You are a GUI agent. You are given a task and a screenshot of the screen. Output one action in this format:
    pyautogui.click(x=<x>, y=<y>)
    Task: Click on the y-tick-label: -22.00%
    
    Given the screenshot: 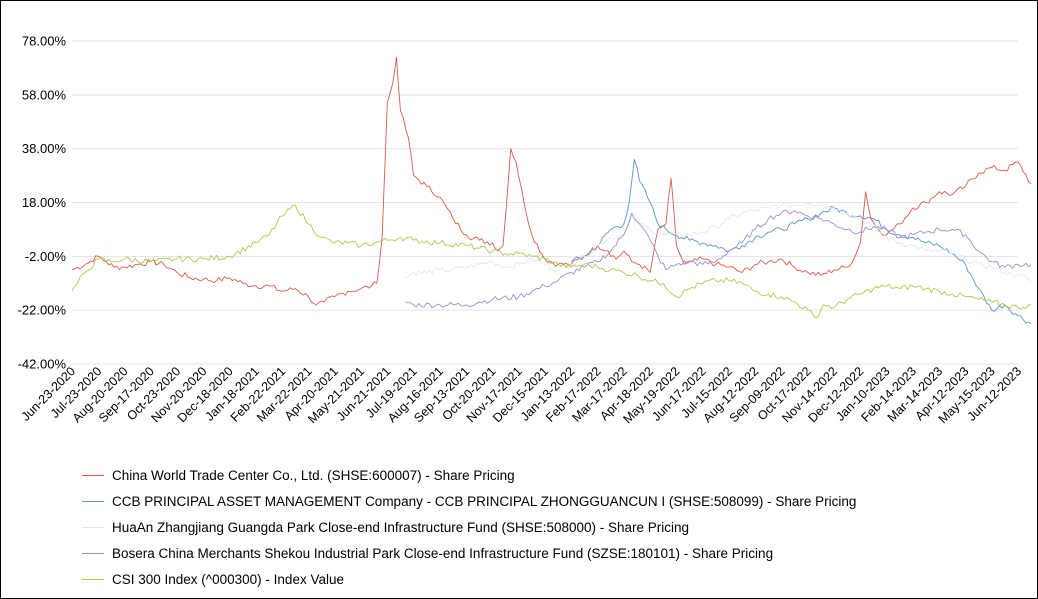 What is the action you would take?
    pyautogui.click(x=42, y=310)
    